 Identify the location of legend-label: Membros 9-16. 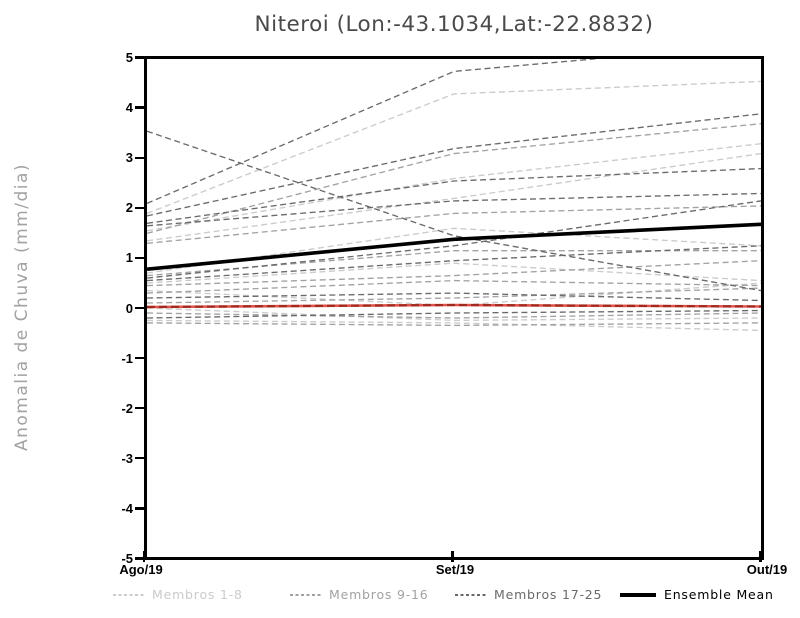
(379, 594).